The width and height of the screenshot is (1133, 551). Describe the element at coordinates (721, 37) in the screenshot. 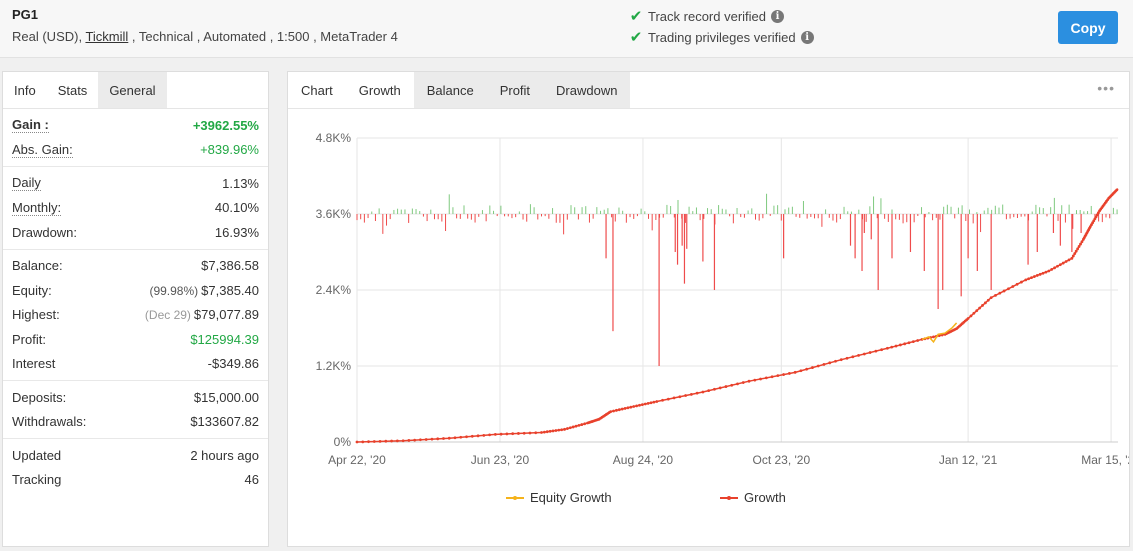

I see `trading-privileges-verified: ✔ Trading privileges verified i` at that location.